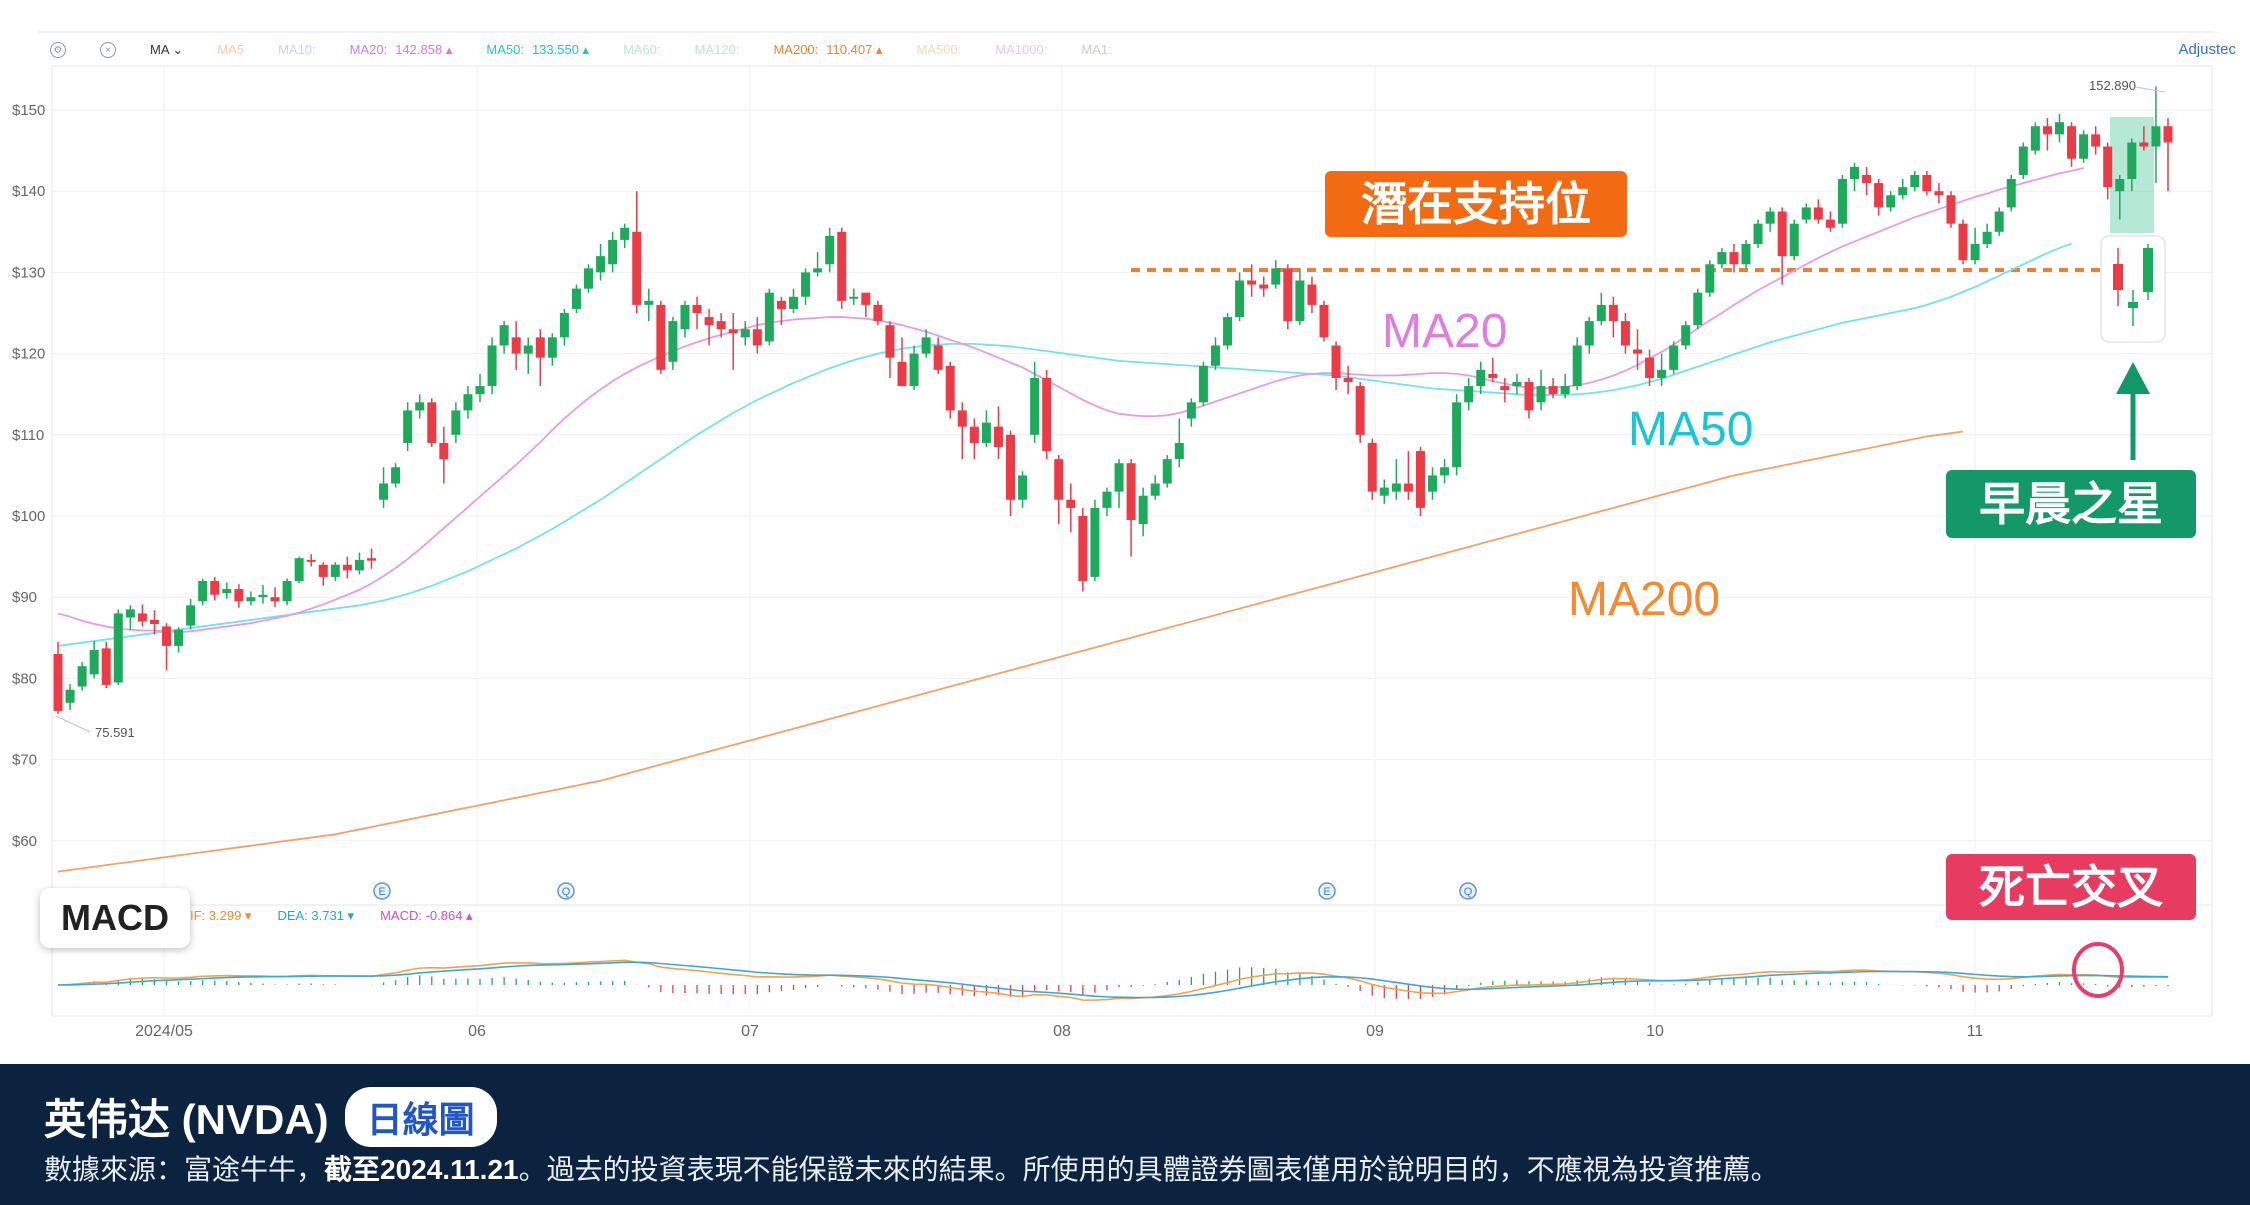  Describe the element at coordinates (28, 476) in the screenshot. I see `y-axis-ticks: $150 $140 $130 $120 $110 $100 $90 $80 $70 $60` at that location.